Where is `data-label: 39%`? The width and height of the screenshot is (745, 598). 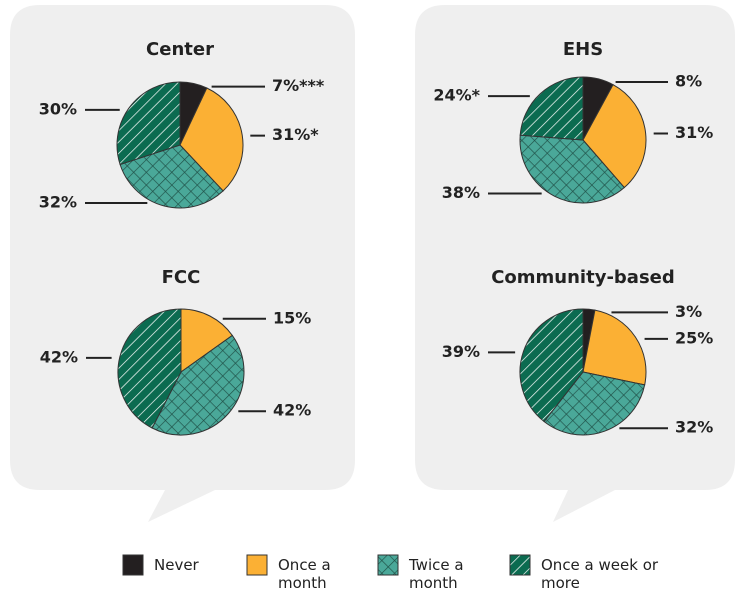 data-label: 39% is located at coordinates (461, 351).